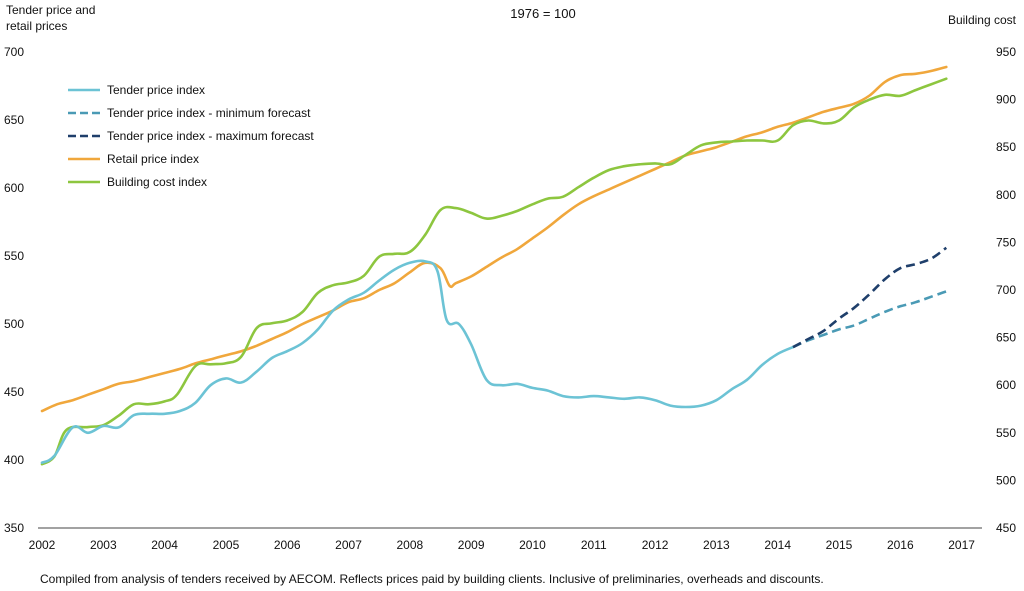 This screenshot has width=1024, height=591. What do you see at coordinates (50, 10) in the screenshot?
I see `y-axis-left-title-line1: Tender price and` at bounding box center [50, 10].